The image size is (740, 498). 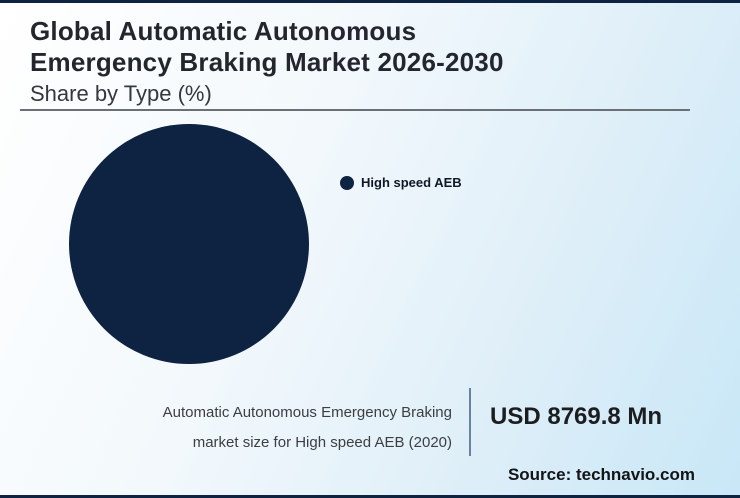 I want to click on stat-description-line1: Automatic Autonomous Emergency Braking, so click(x=307, y=412).